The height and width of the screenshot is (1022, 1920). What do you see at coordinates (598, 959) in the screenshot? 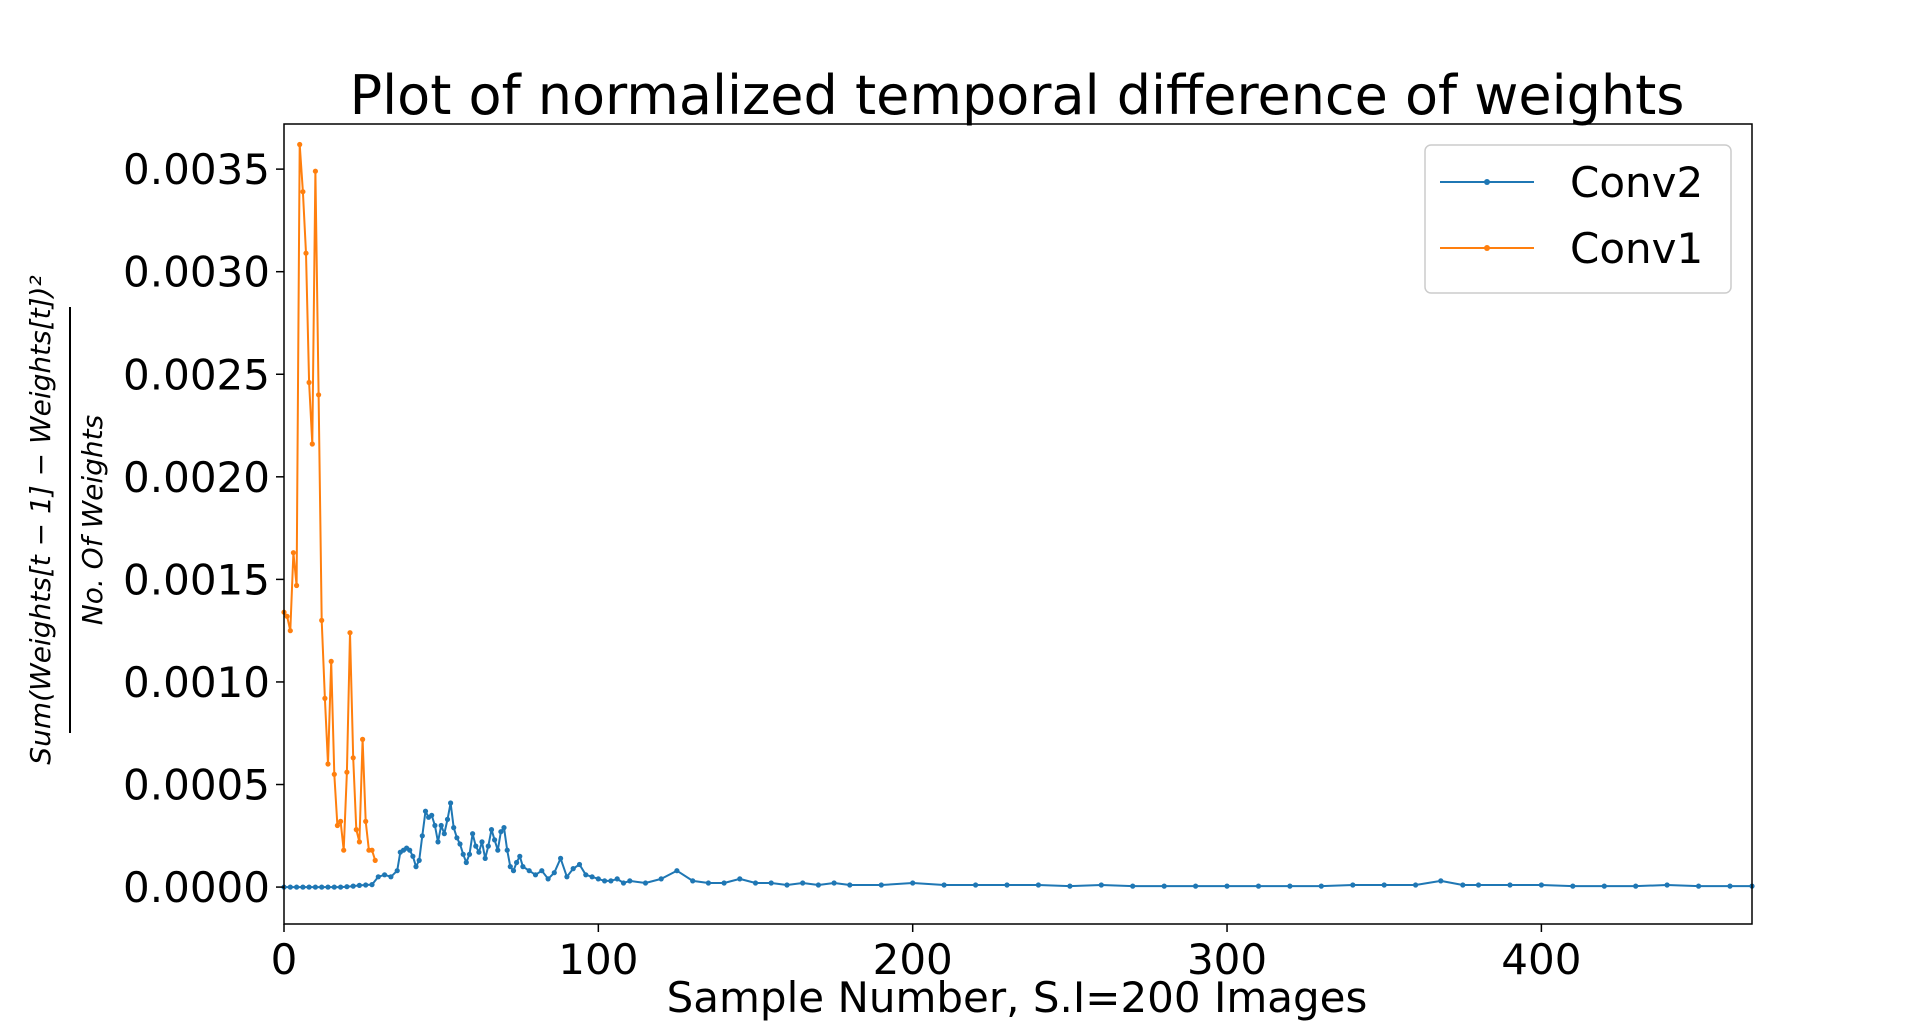
I see `x-tick-label: 100` at bounding box center [598, 959].